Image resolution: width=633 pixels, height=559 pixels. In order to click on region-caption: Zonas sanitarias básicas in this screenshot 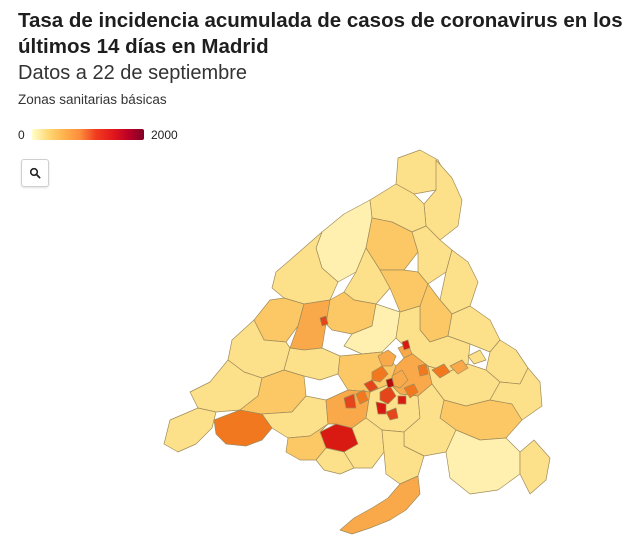, I will do `click(92, 99)`.